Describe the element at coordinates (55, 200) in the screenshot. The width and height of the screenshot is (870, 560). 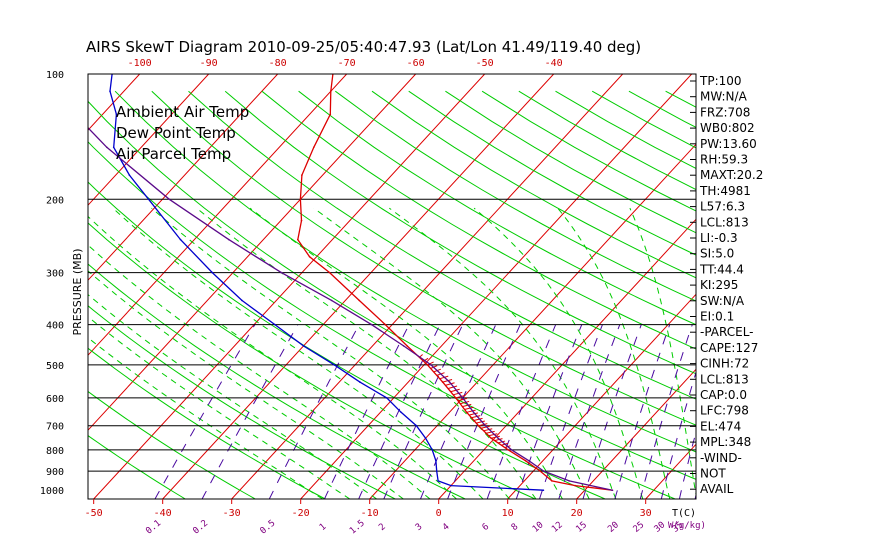
I see `pressure-tick-label: 200` at that location.